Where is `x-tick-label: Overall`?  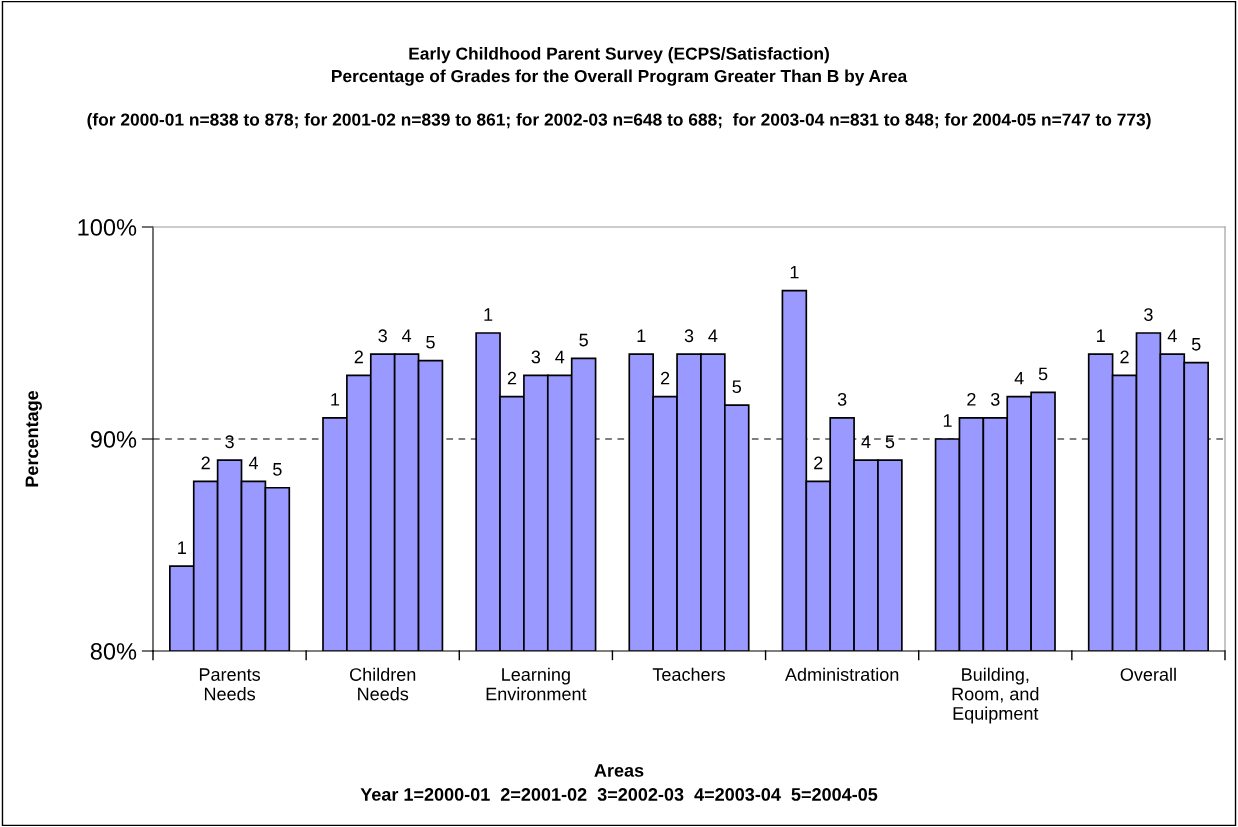 x-tick-label: Overall is located at coordinates (1148, 674).